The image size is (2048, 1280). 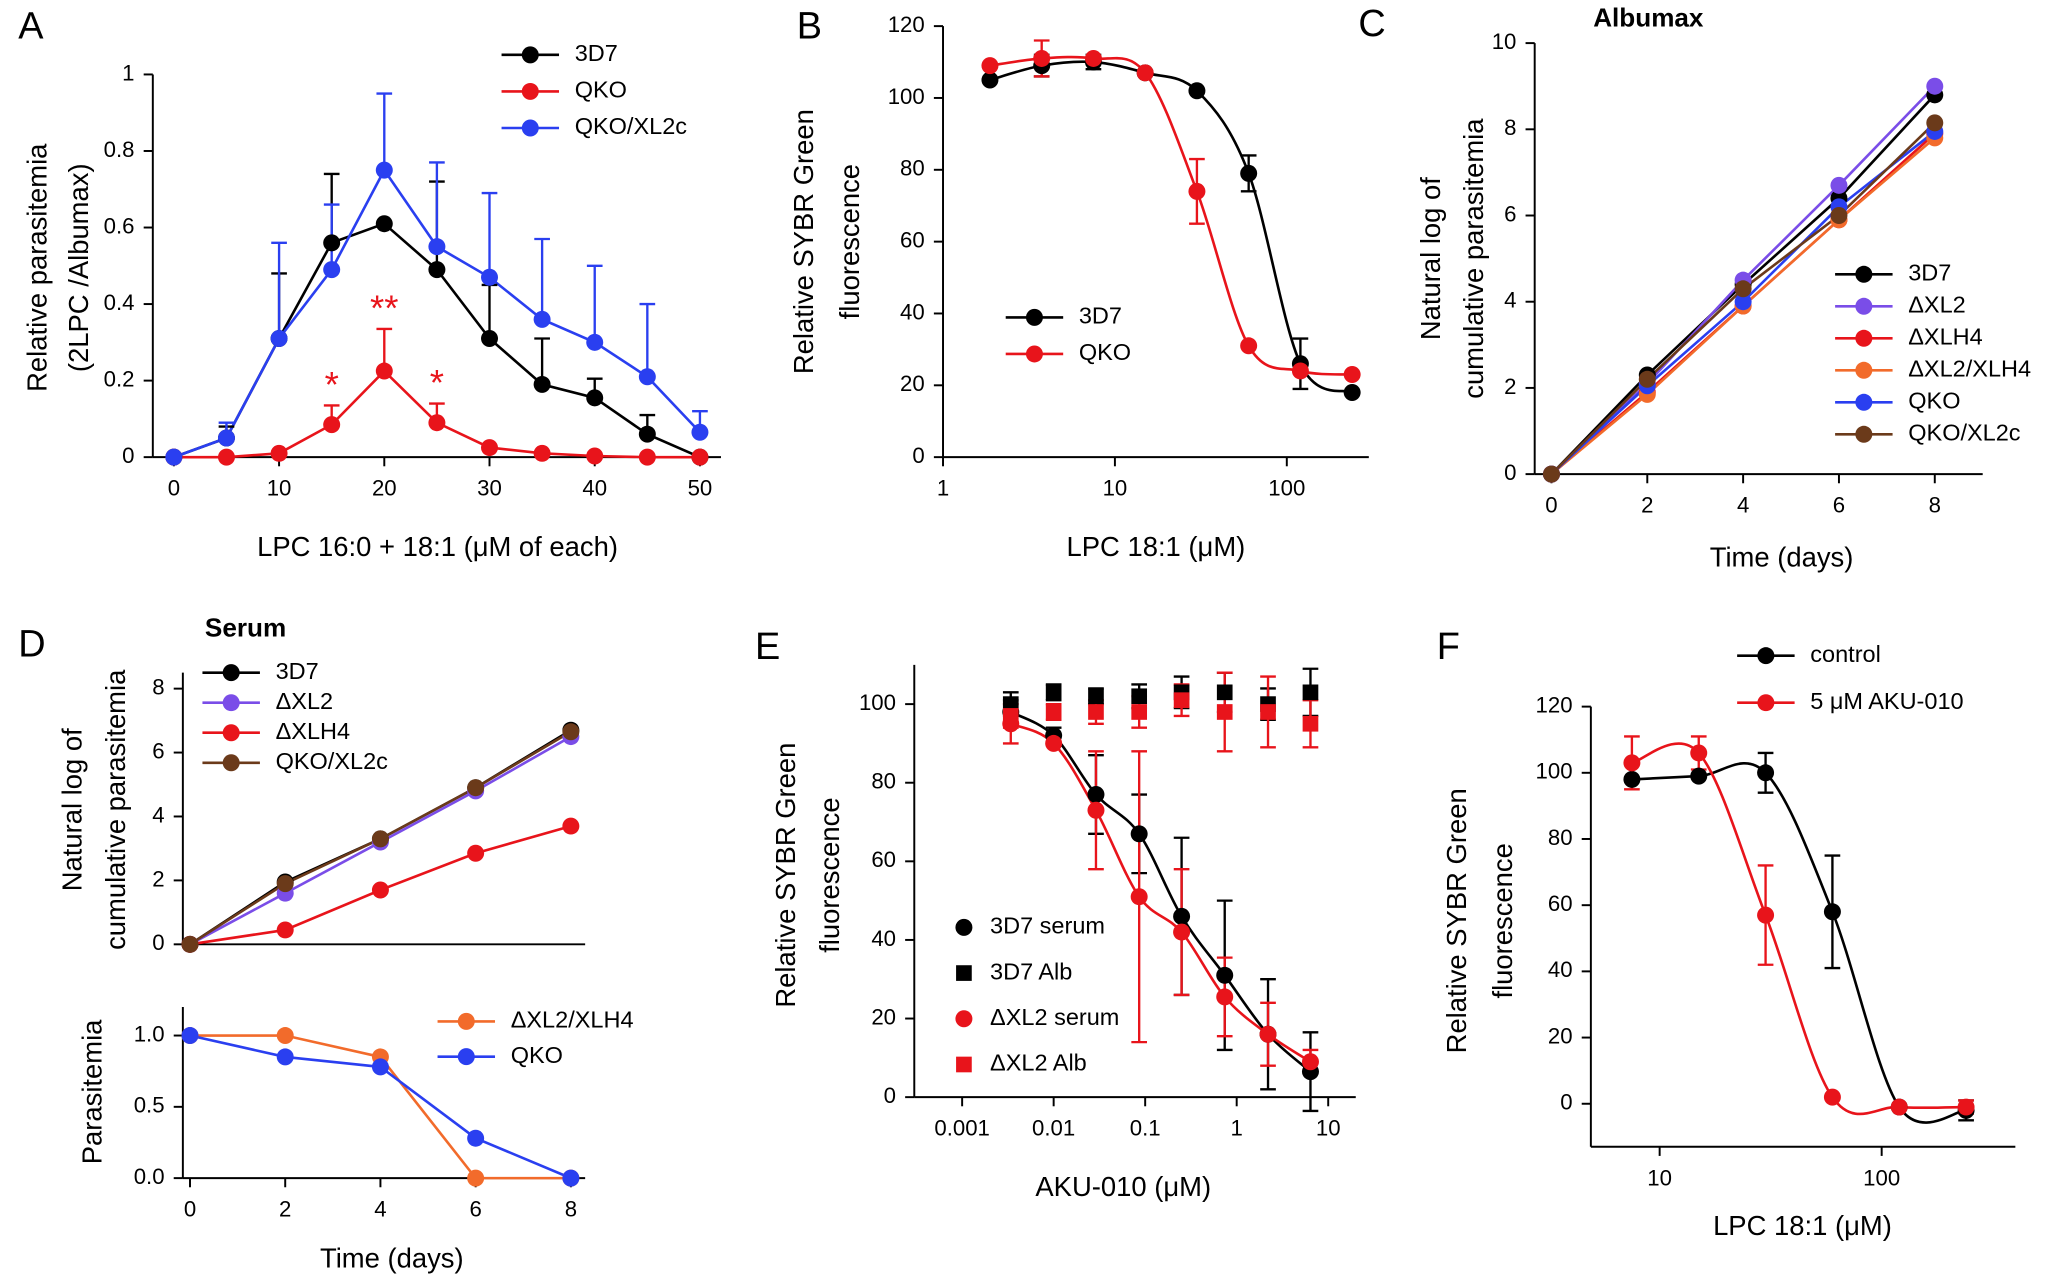 What do you see at coordinates (767, 647) in the screenshot?
I see `panel-label: E` at bounding box center [767, 647].